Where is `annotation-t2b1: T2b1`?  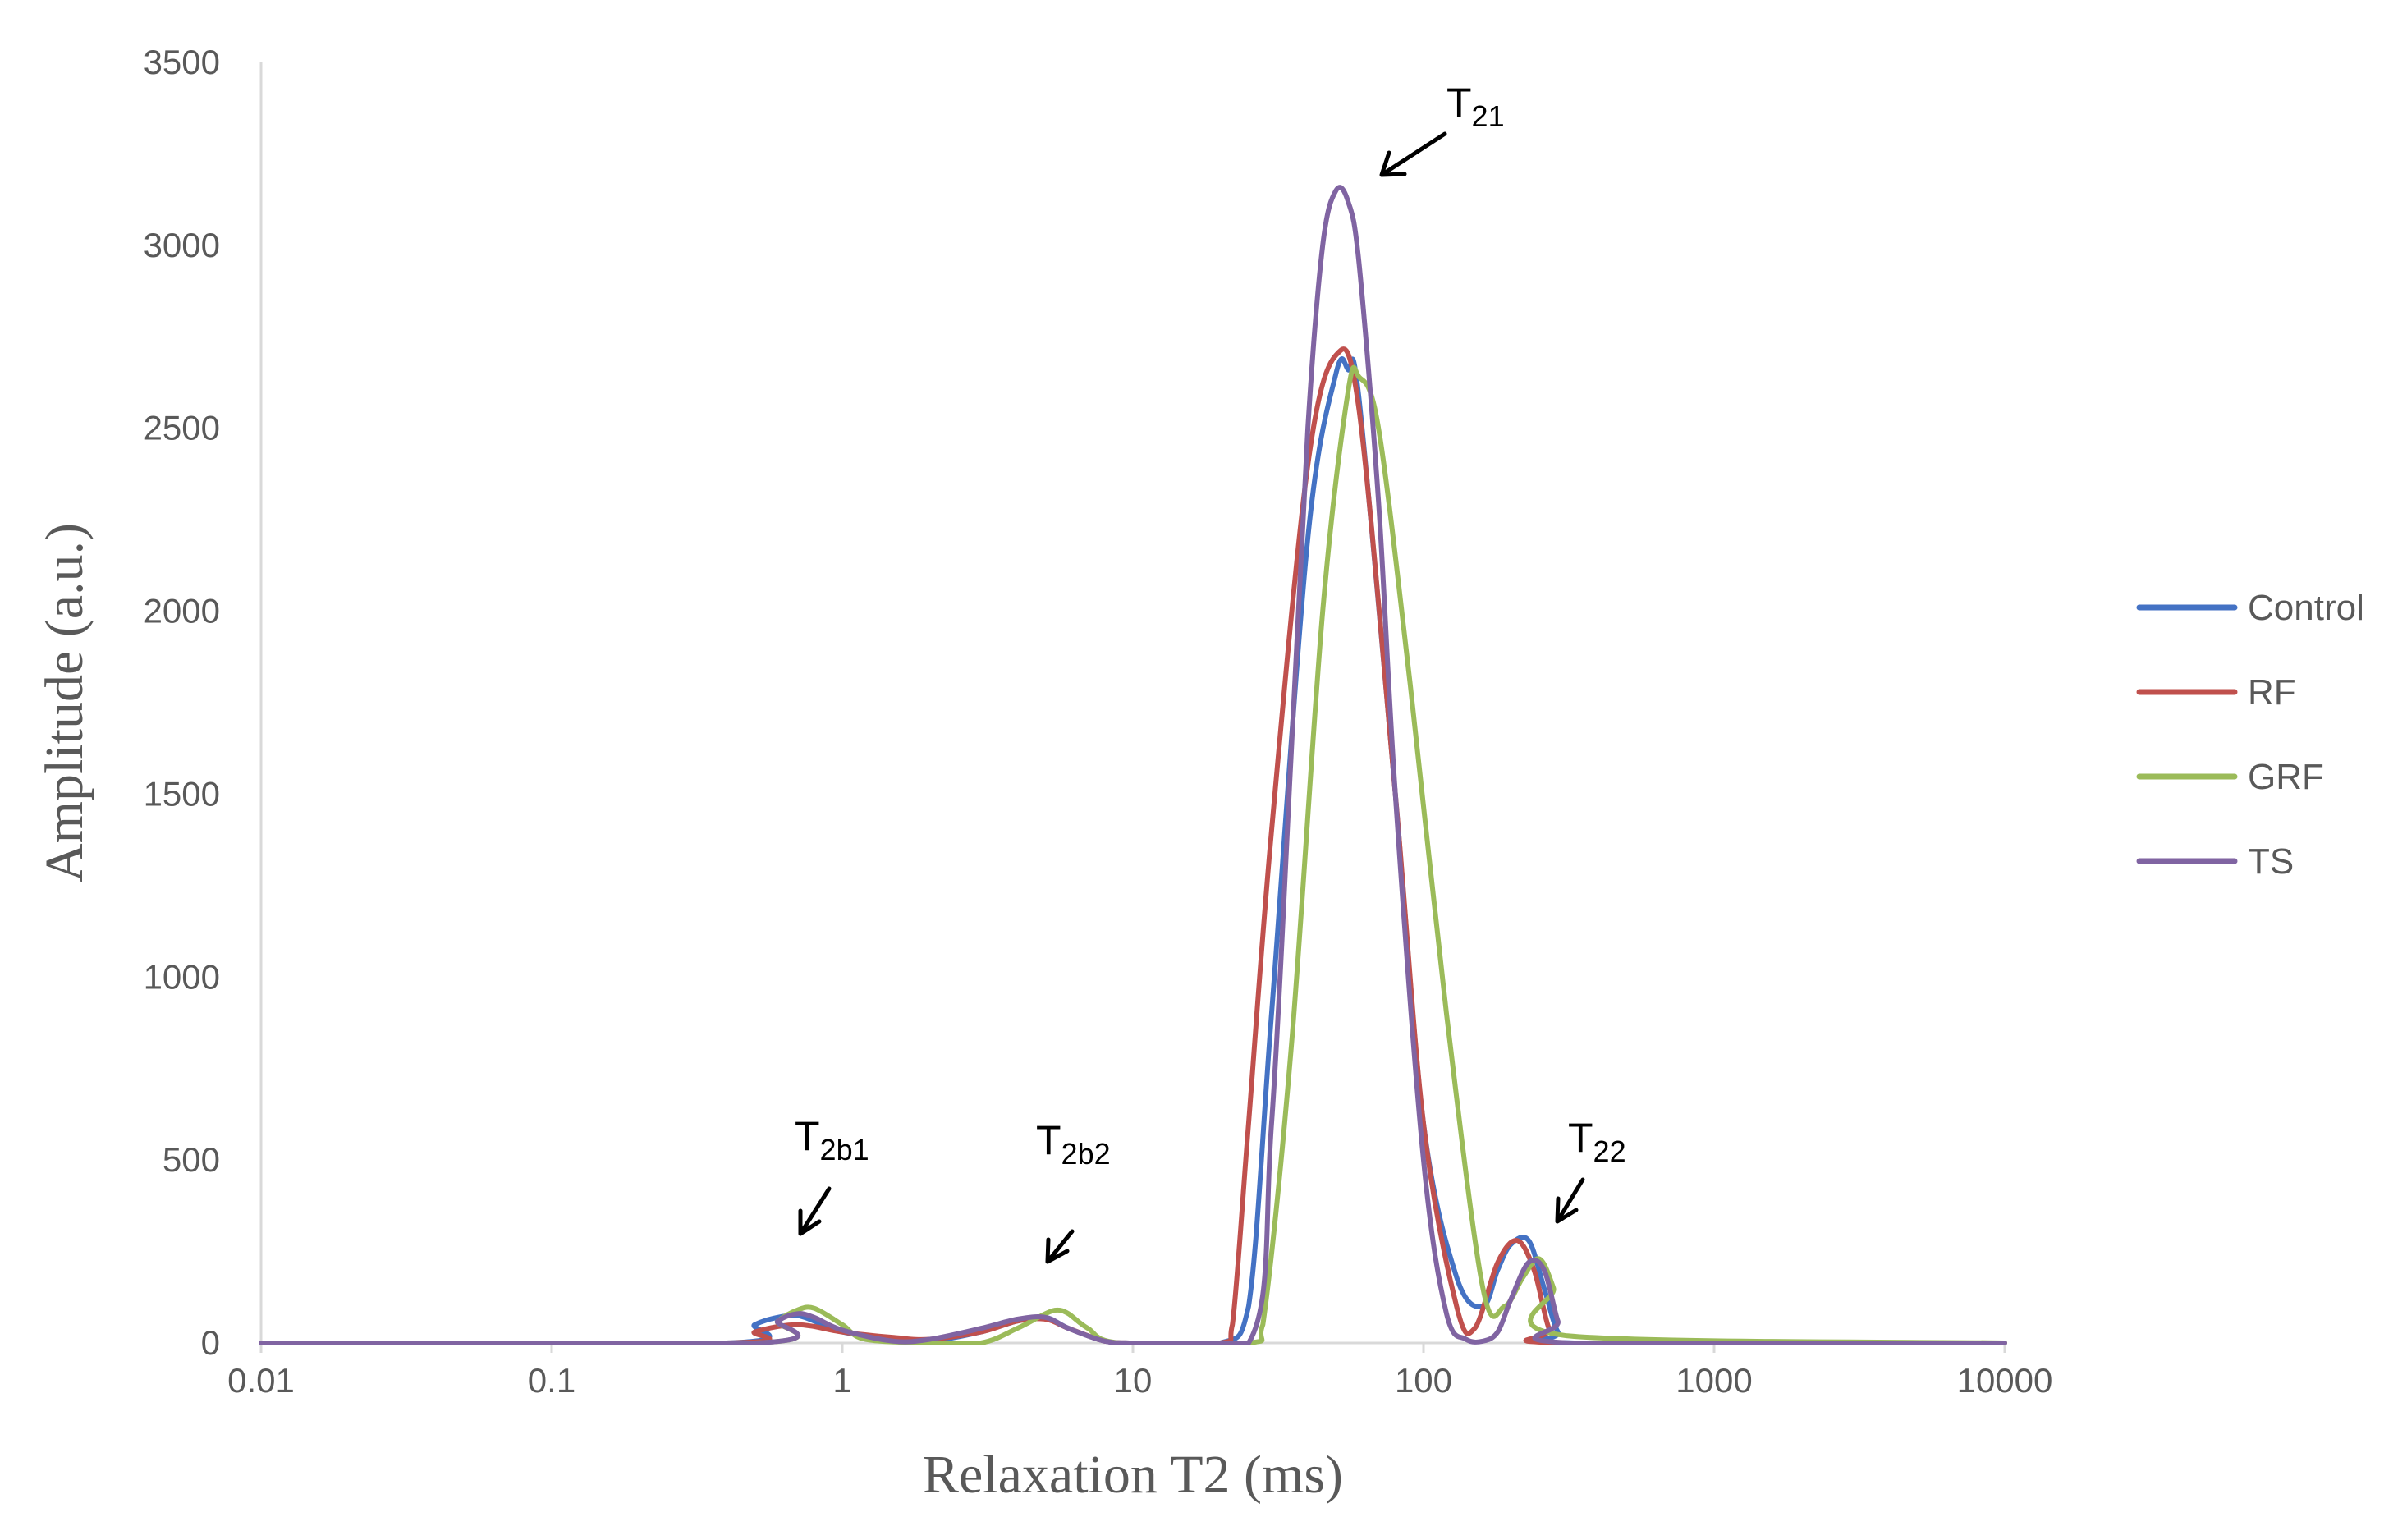
annotation-t2b1: T2b1 is located at coordinates (832, 1174).